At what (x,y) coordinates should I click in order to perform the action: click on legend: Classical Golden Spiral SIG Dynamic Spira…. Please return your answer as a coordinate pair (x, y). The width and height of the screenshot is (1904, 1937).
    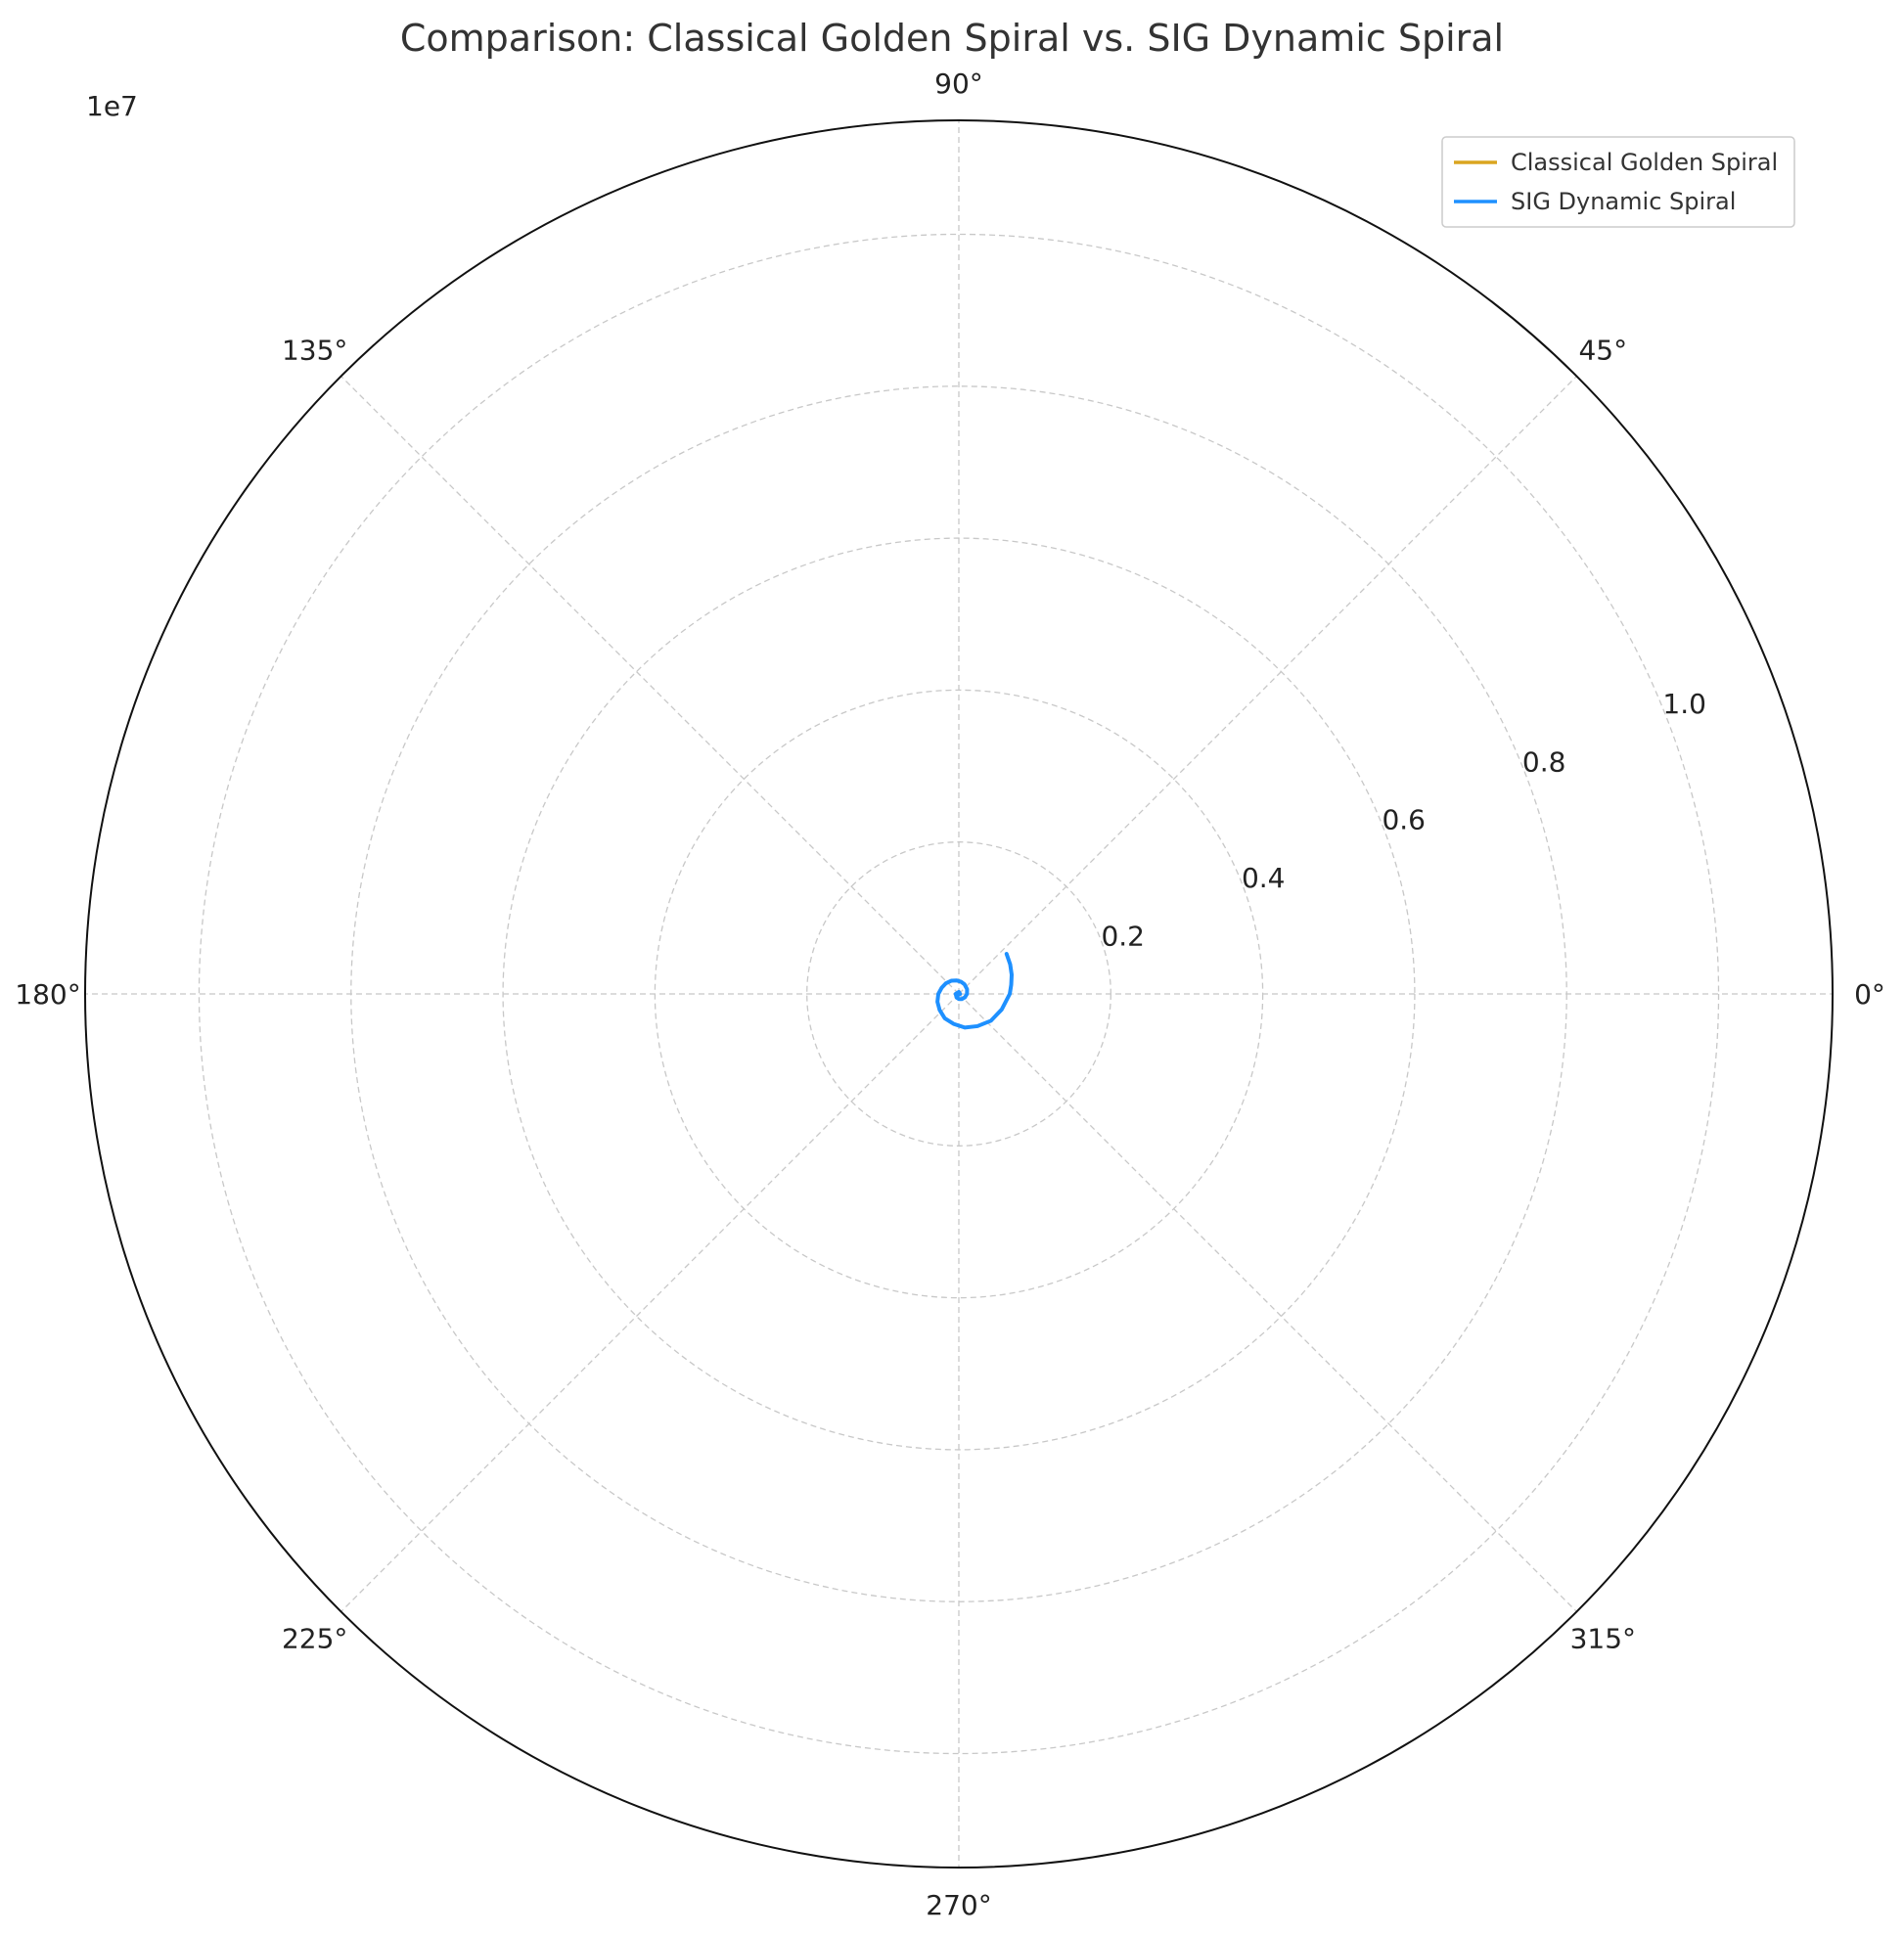
    Looking at the image, I should click on (1618, 182).